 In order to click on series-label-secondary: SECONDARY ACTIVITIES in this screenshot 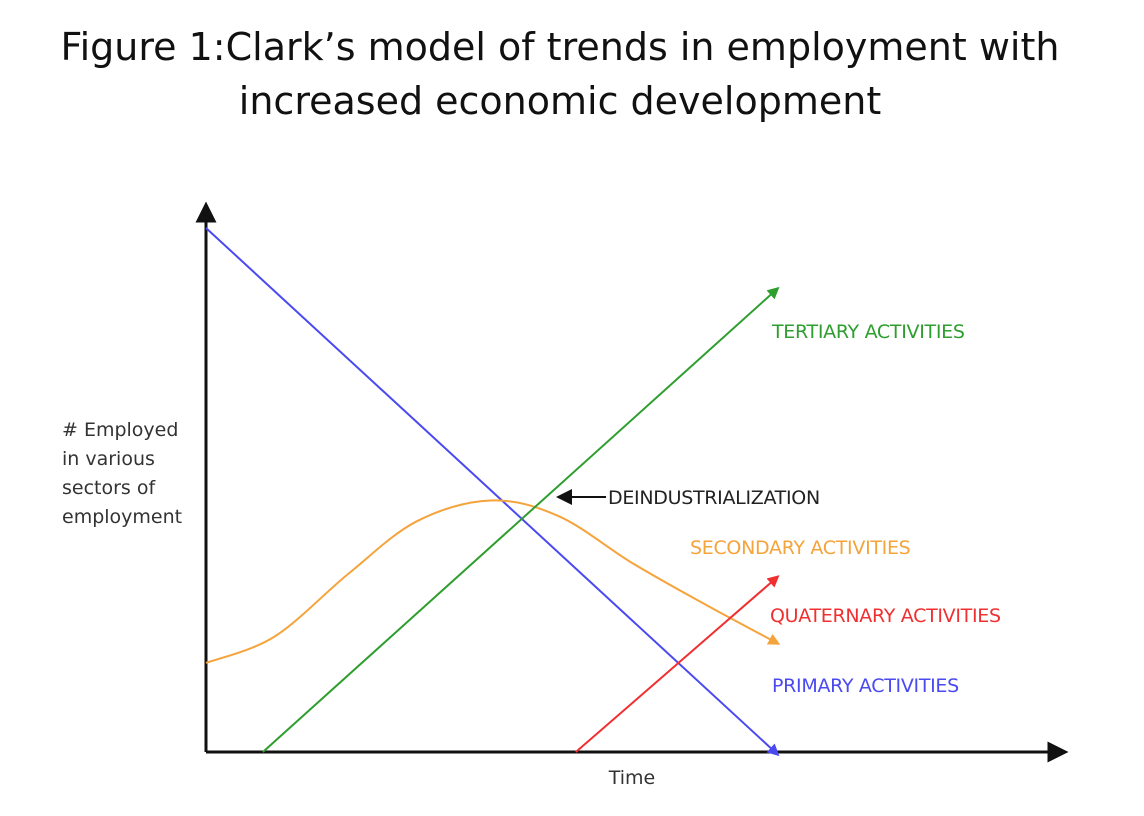, I will do `click(800, 548)`.